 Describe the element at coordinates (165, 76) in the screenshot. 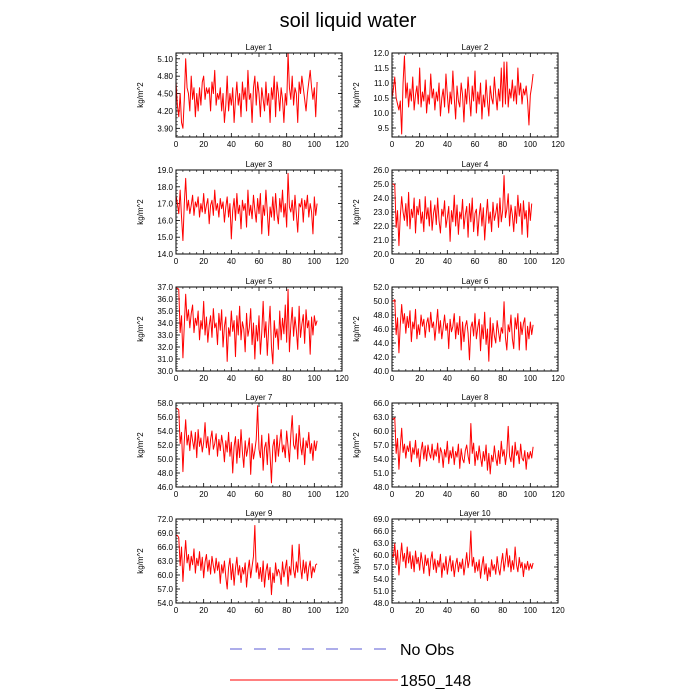

I see `y-tick-label: 4.80` at that location.